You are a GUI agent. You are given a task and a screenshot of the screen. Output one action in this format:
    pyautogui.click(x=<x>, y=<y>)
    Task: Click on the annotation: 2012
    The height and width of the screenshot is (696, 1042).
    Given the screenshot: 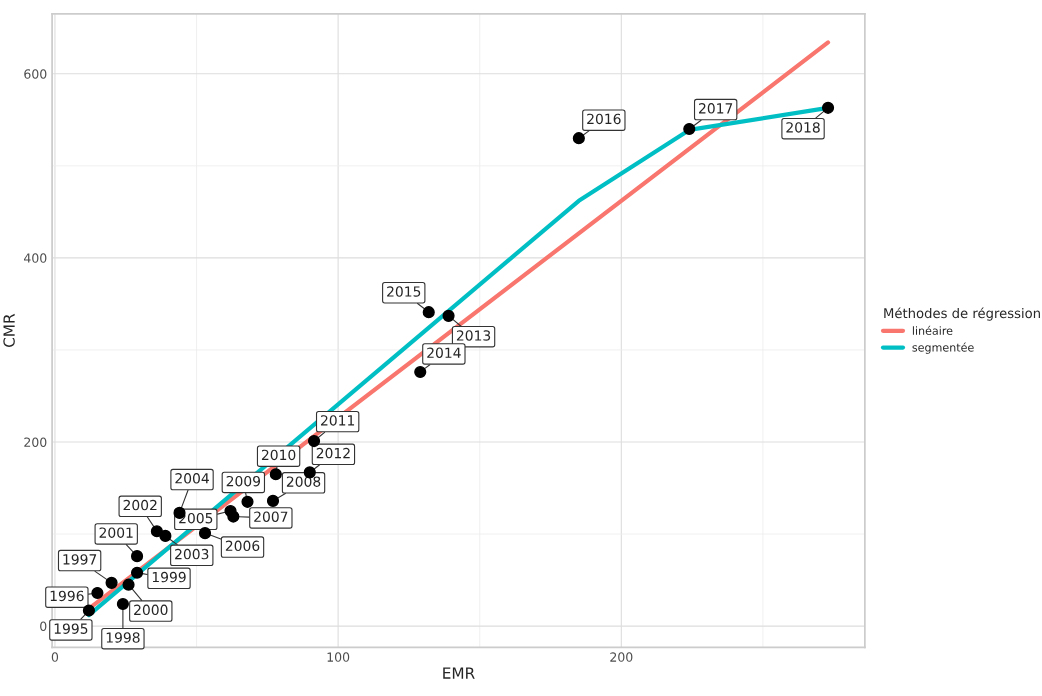 What is the action you would take?
    pyautogui.click(x=333, y=453)
    